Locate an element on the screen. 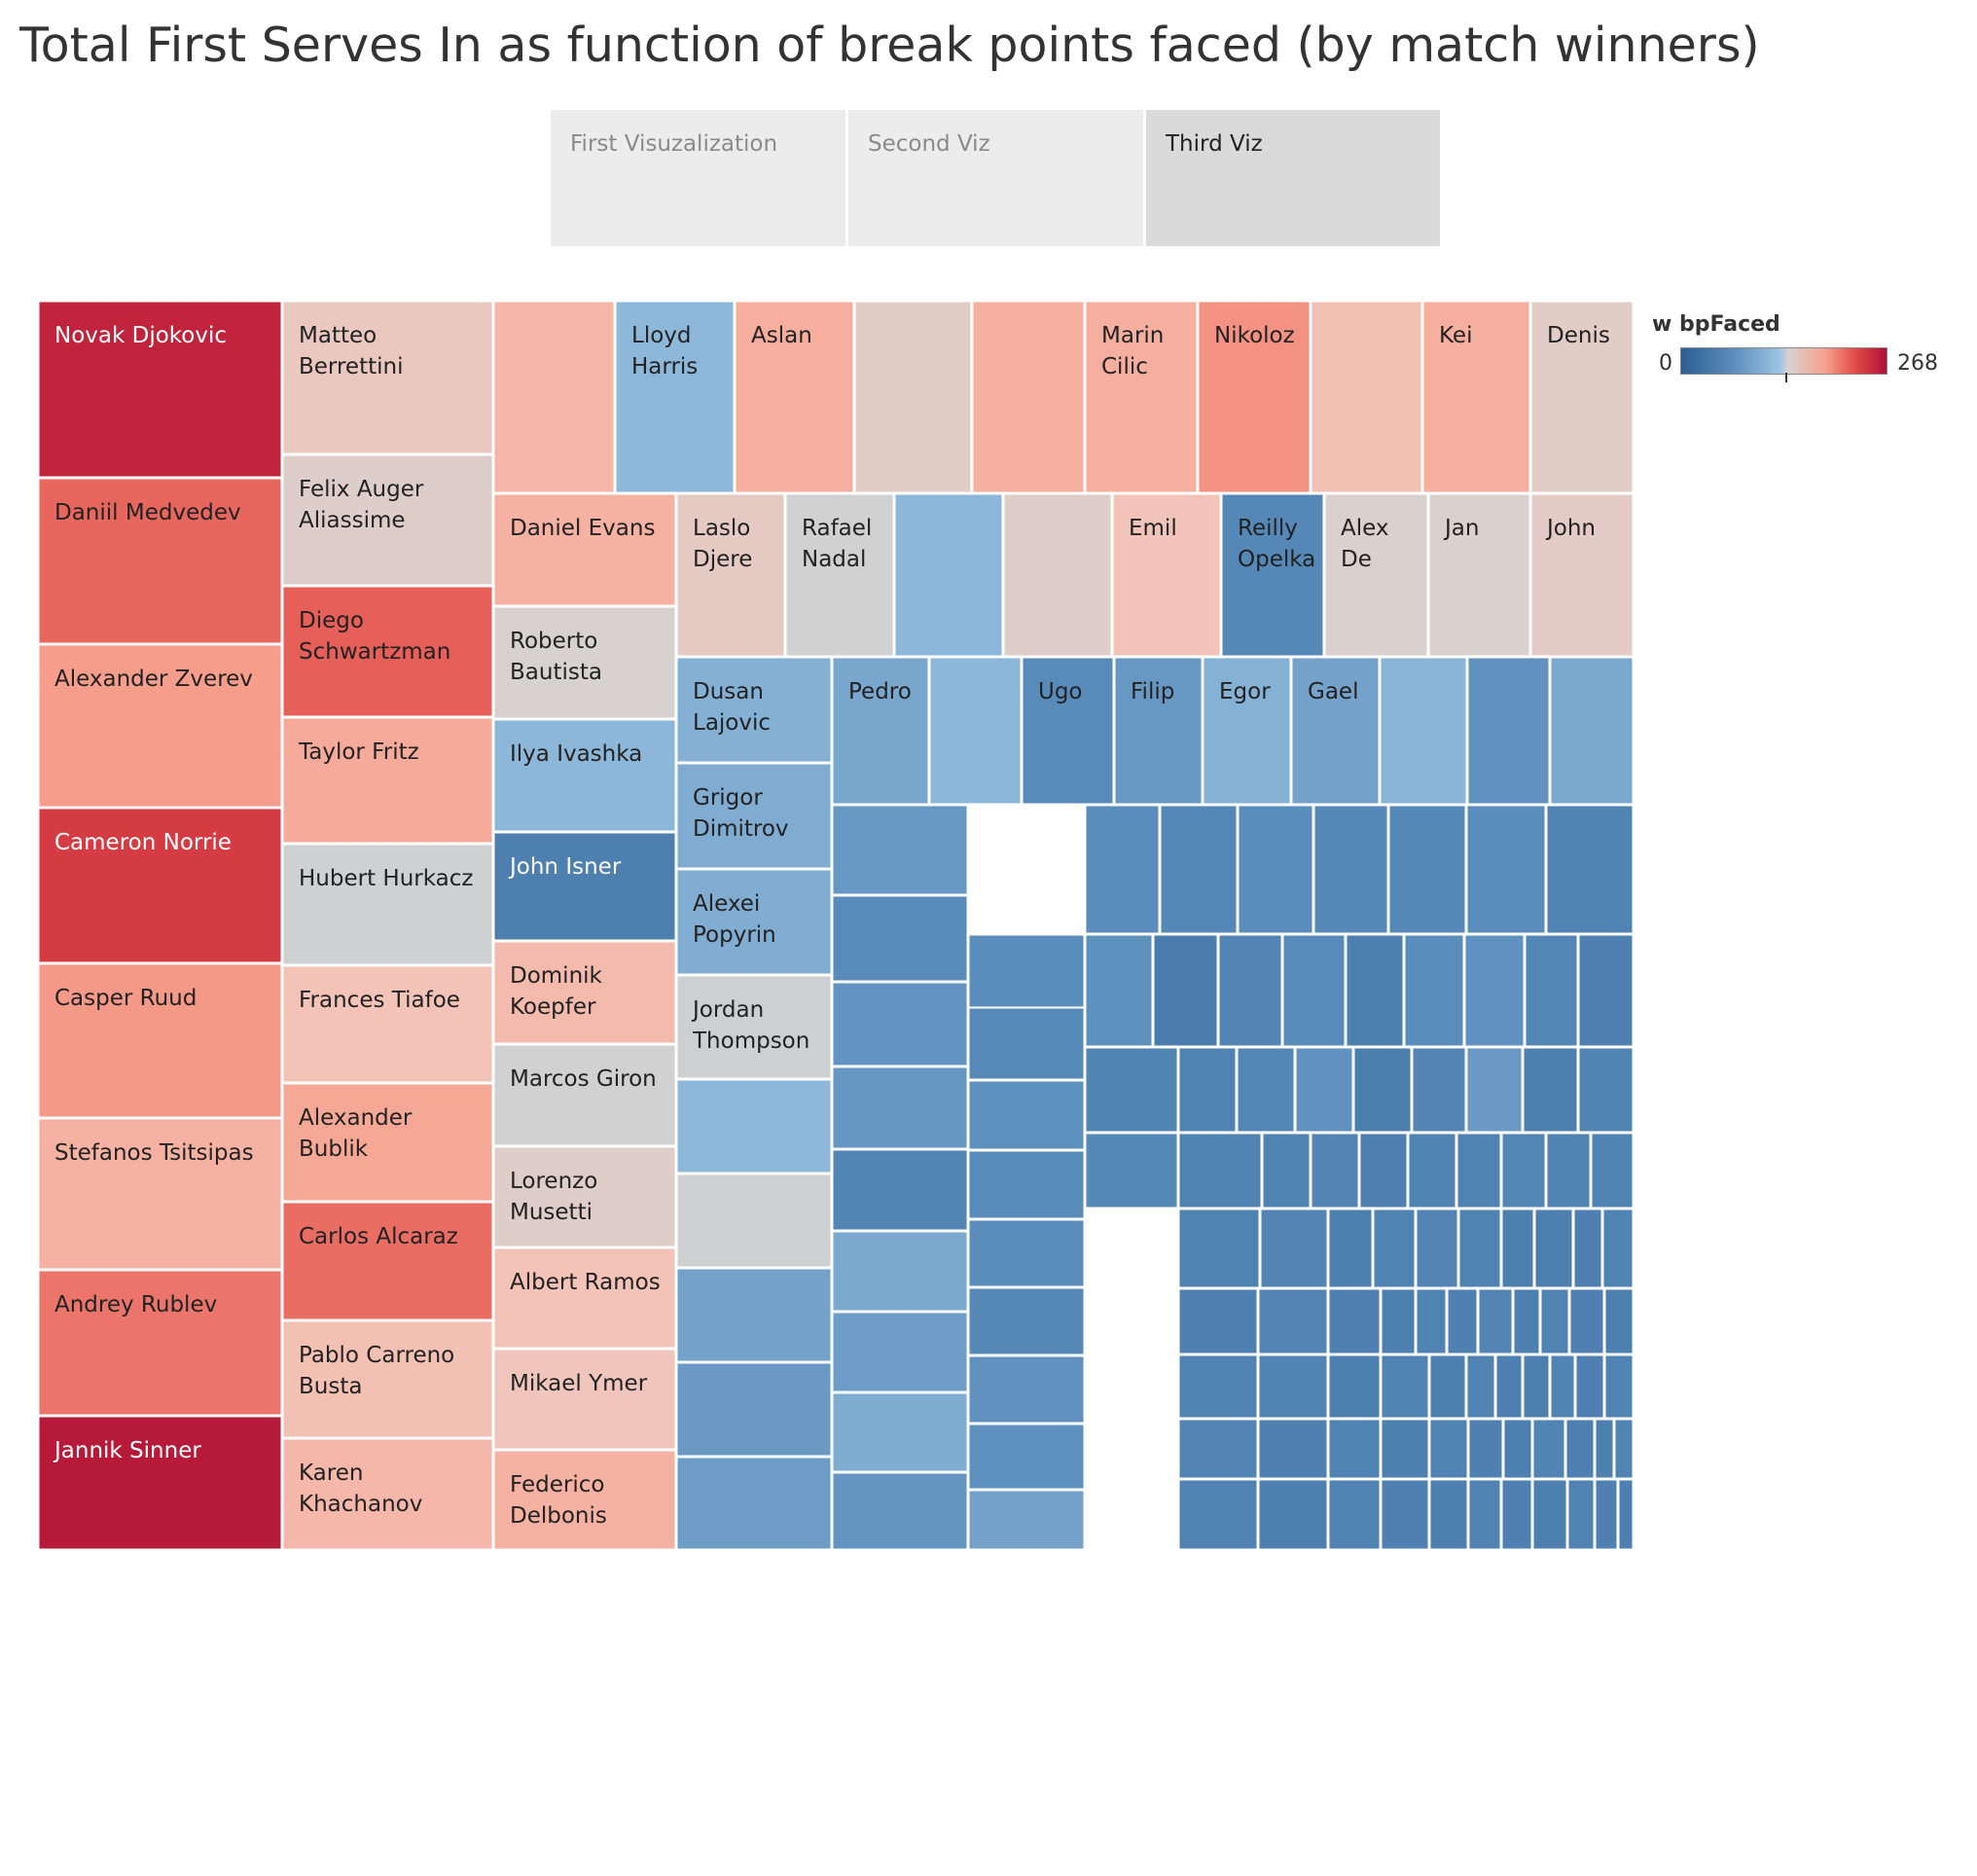 This screenshot has width=1977, height=1876. treemap-cell-jan is located at coordinates (1479, 575).